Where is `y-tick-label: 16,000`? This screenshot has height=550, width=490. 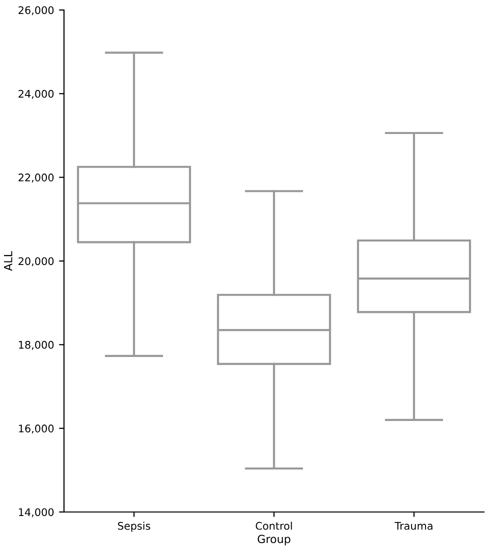
y-tick-label: 16,000 is located at coordinates (36, 429).